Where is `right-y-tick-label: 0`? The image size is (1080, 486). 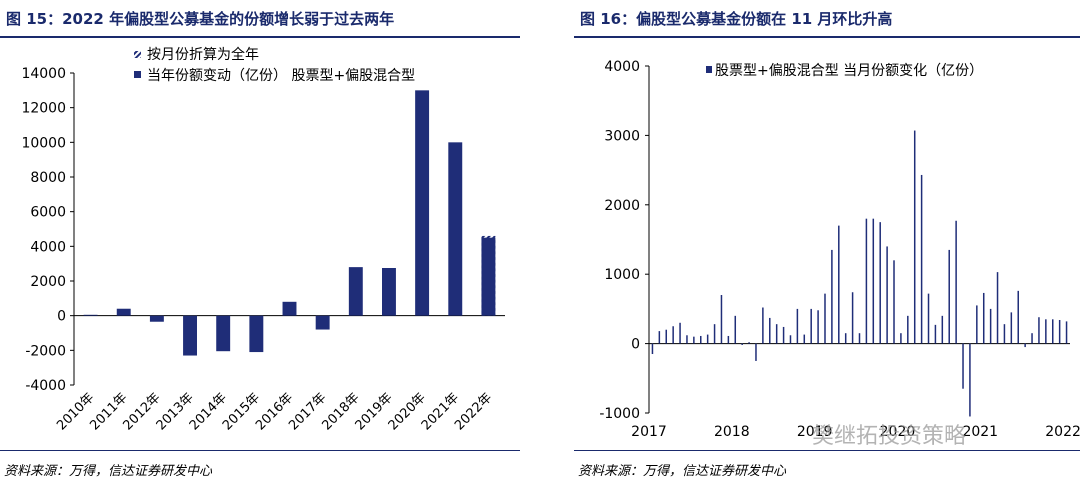 right-y-tick-label: 0 is located at coordinates (635, 345).